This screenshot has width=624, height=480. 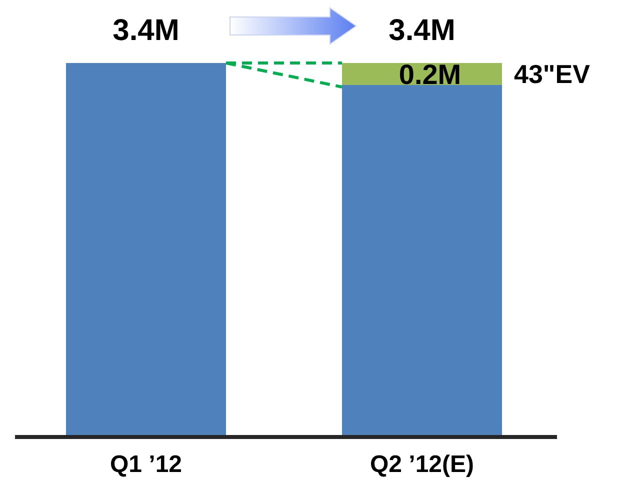 What do you see at coordinates (146, 464) in the screenshot?
I see `x-tick-label: Q1 ’12` at bounding box center [146, 464].